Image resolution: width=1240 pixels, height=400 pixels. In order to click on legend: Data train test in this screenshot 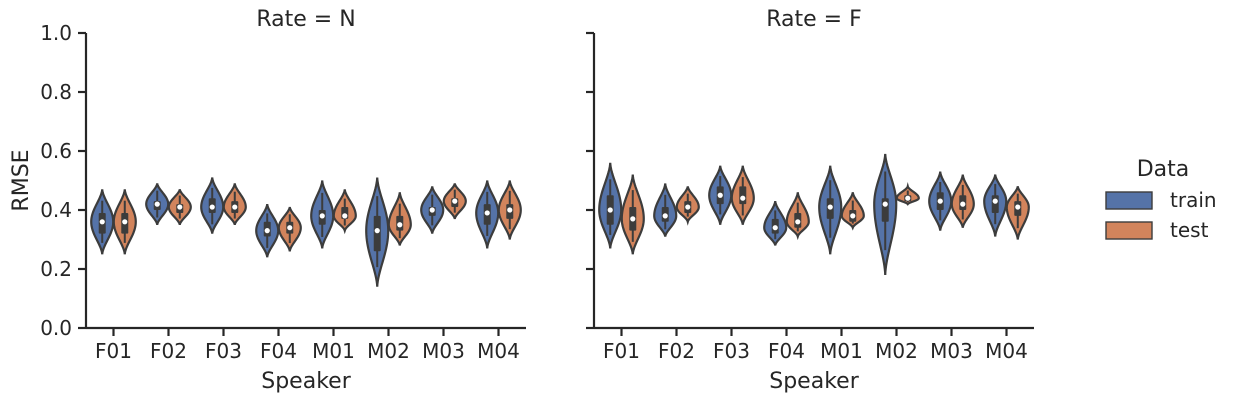, I will do `click(1161, 199)`.